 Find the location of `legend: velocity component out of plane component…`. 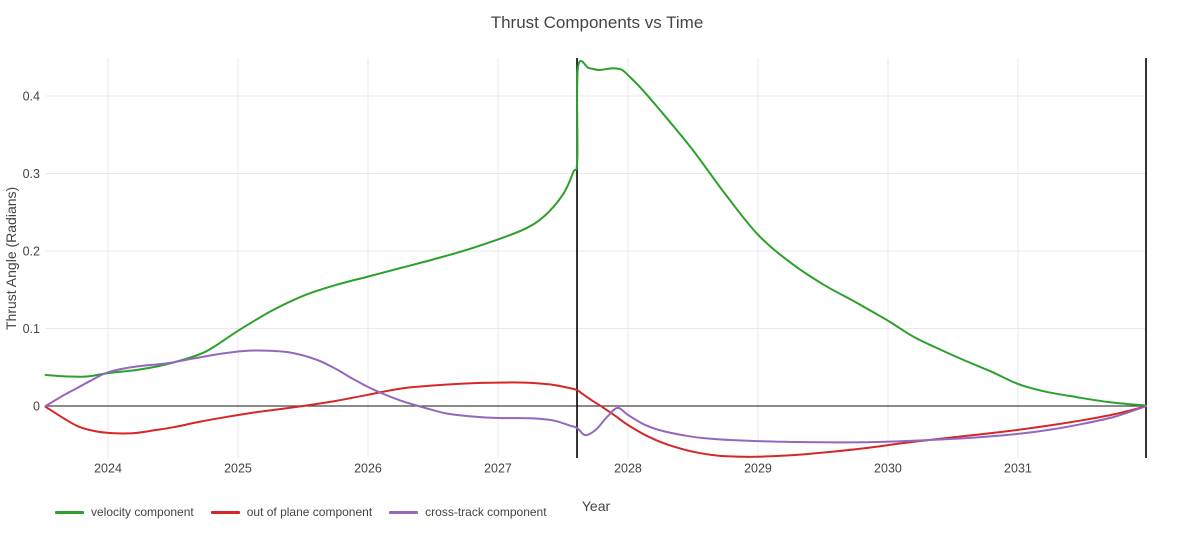

legend: velocity component out of plane component… is located at coordinates (301, 512).